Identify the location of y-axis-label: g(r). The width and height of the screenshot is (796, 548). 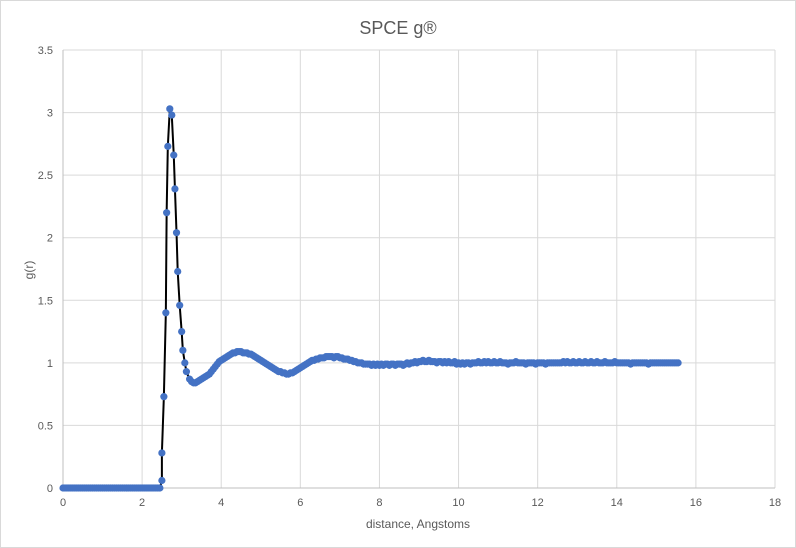
(29, 270).